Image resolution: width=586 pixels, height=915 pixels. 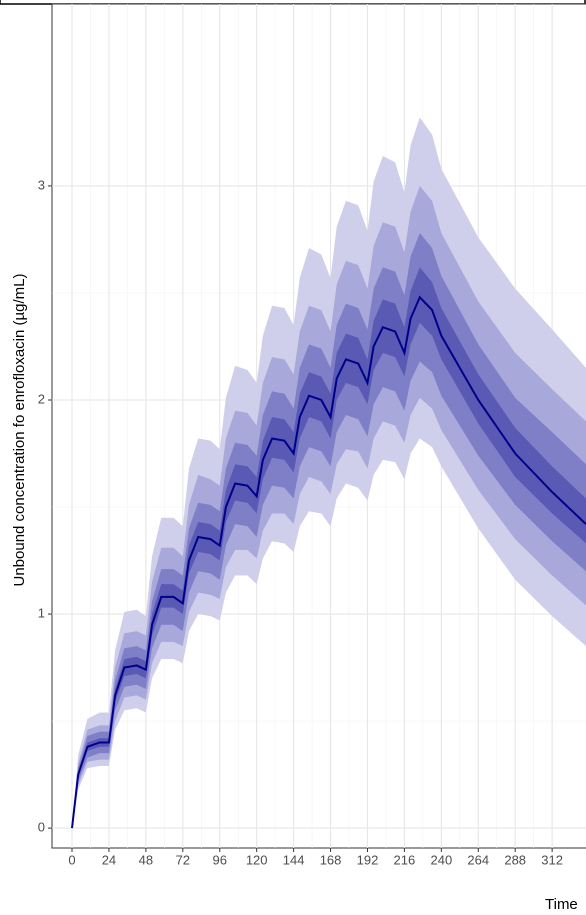 I want to click on x-tick-label: 72, so click(x=183, y=859).